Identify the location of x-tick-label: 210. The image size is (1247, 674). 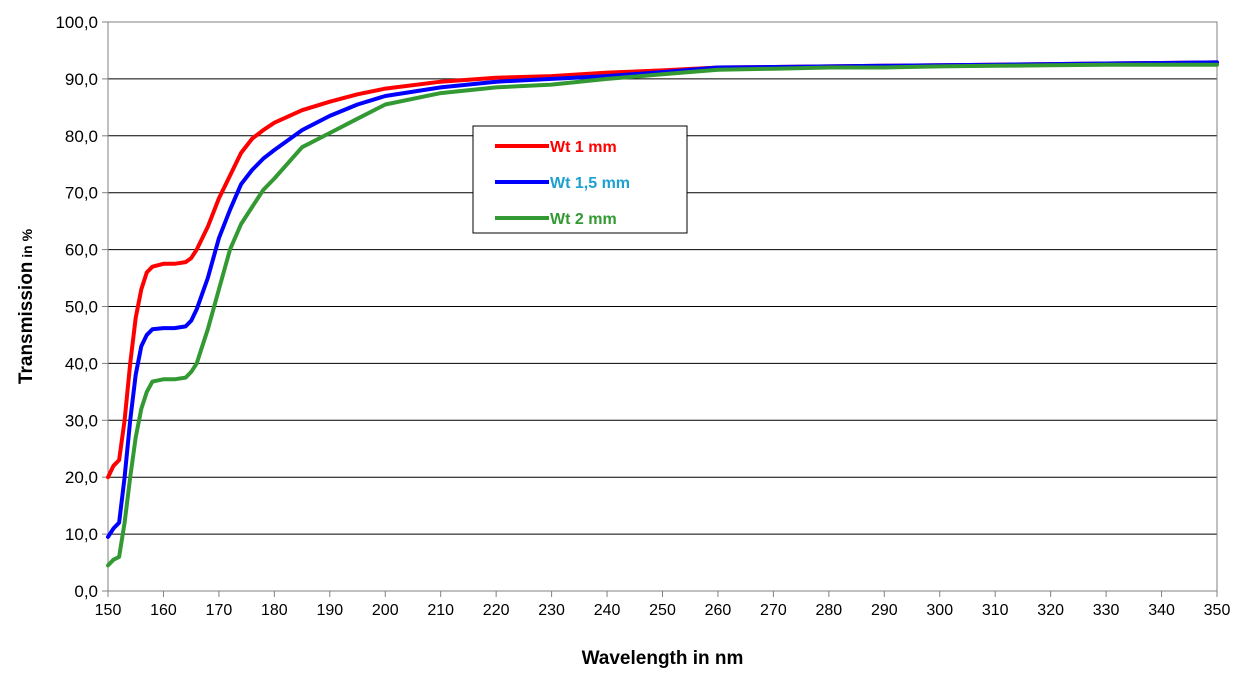
(440, 610).